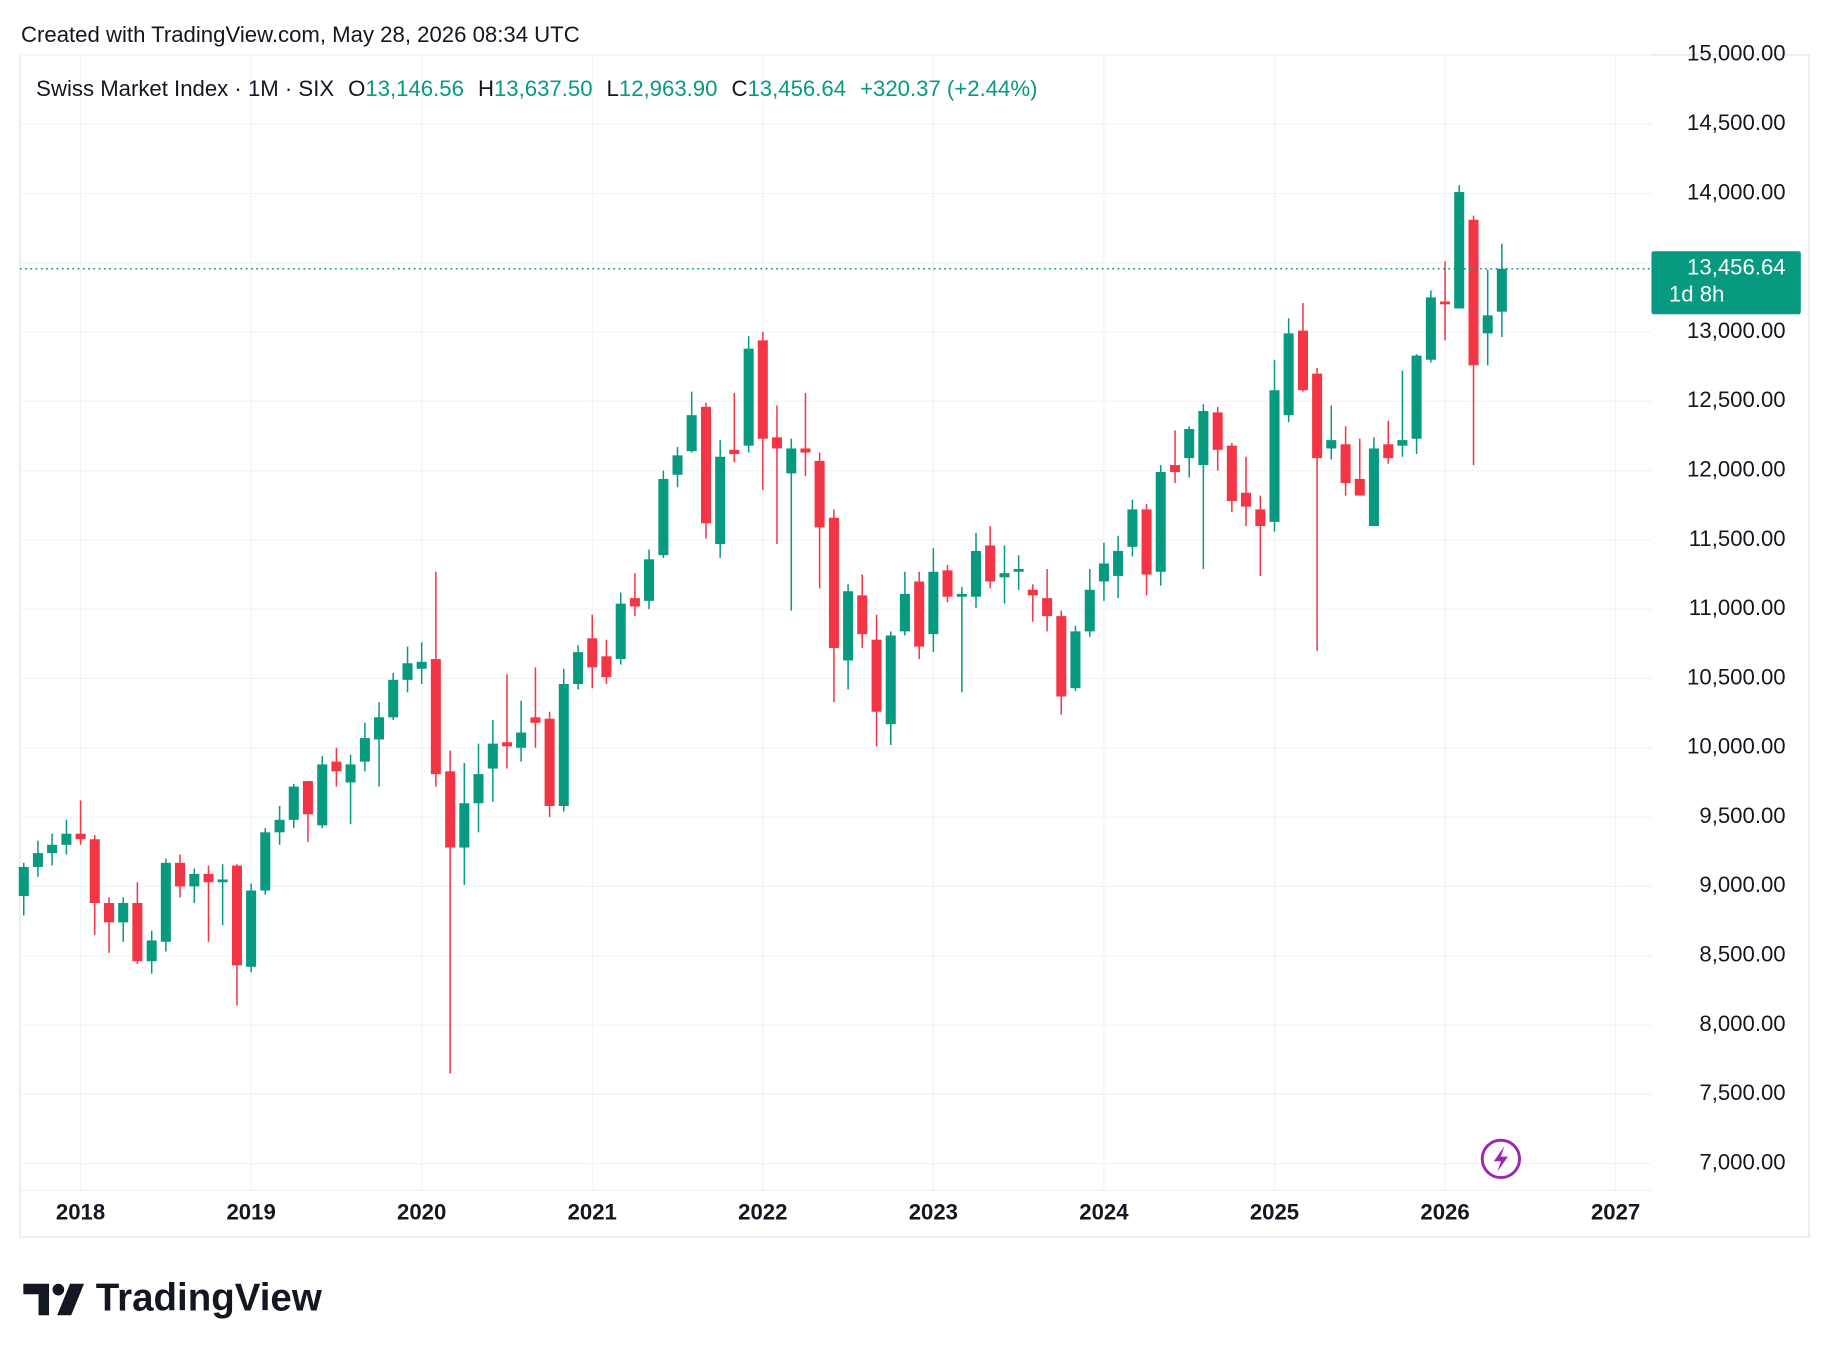 The width and height of the screenshot is (1830, 1360). What do you see at coordinates (1736, 468) in the screenshot?
I see `y-tick-label: 12,000.00` at bounding box center [1736, 468].